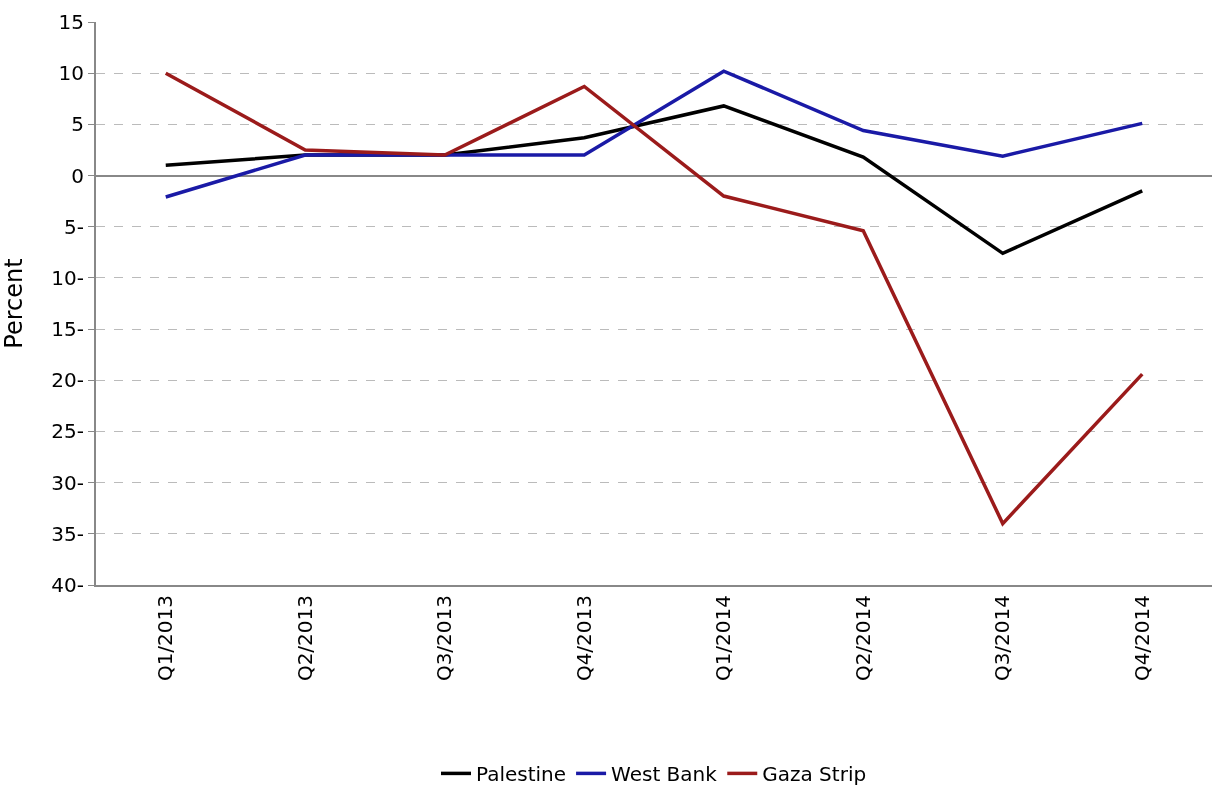  I want to click on y-tick-label: 30-, so click(67, 482).